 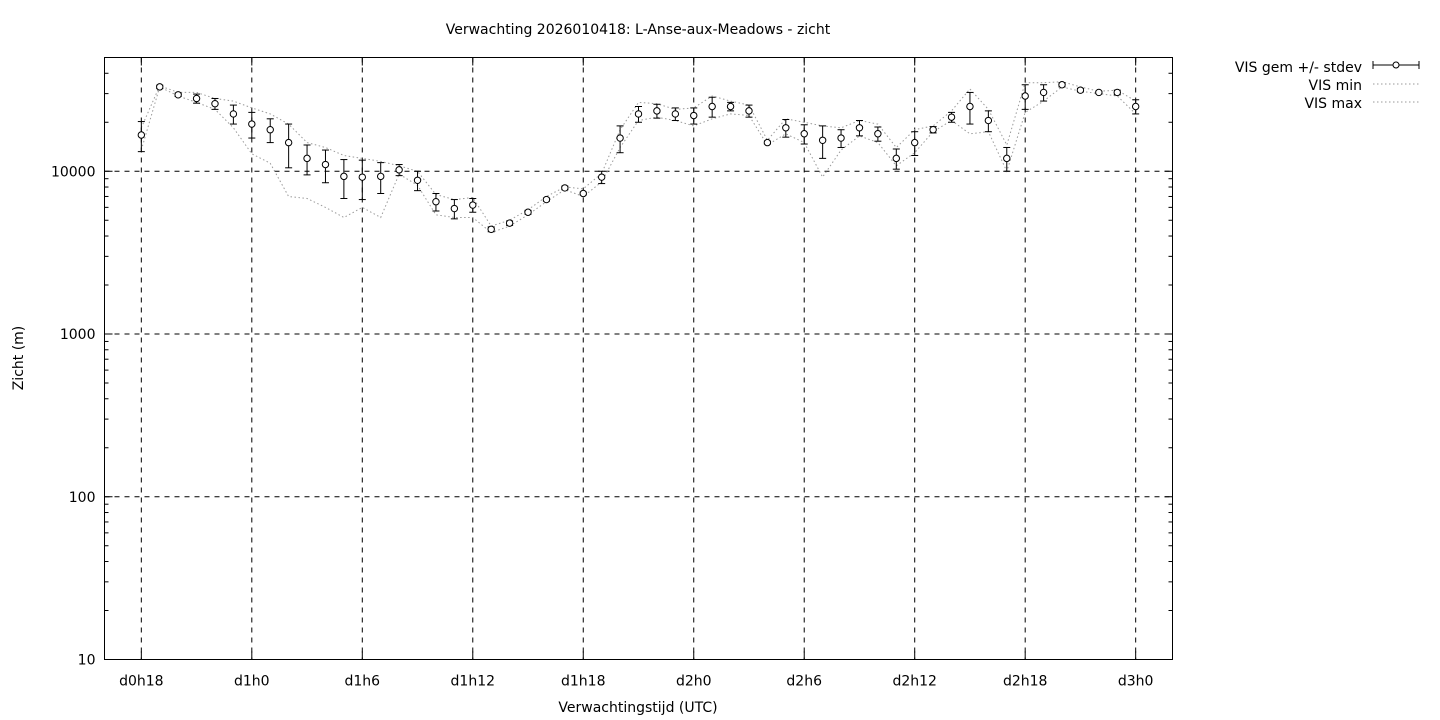 I want to click on x-axis-label: Verwachtingstijd (UTC), so click(x=637, y=708).